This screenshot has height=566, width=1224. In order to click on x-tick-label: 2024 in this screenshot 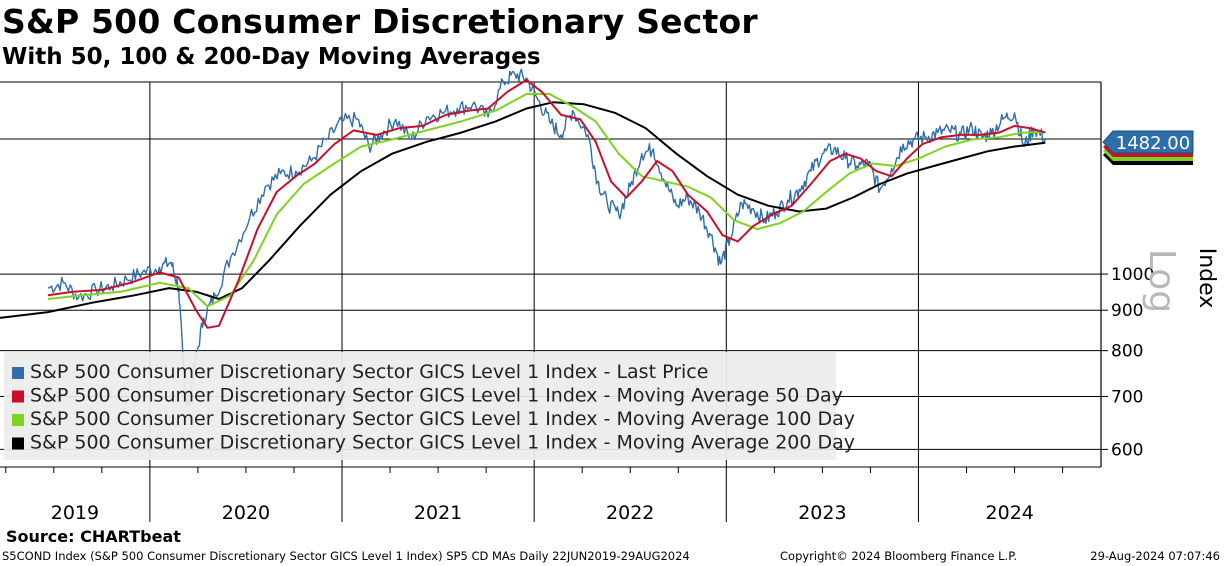, I will do `click(1010, 513)`.